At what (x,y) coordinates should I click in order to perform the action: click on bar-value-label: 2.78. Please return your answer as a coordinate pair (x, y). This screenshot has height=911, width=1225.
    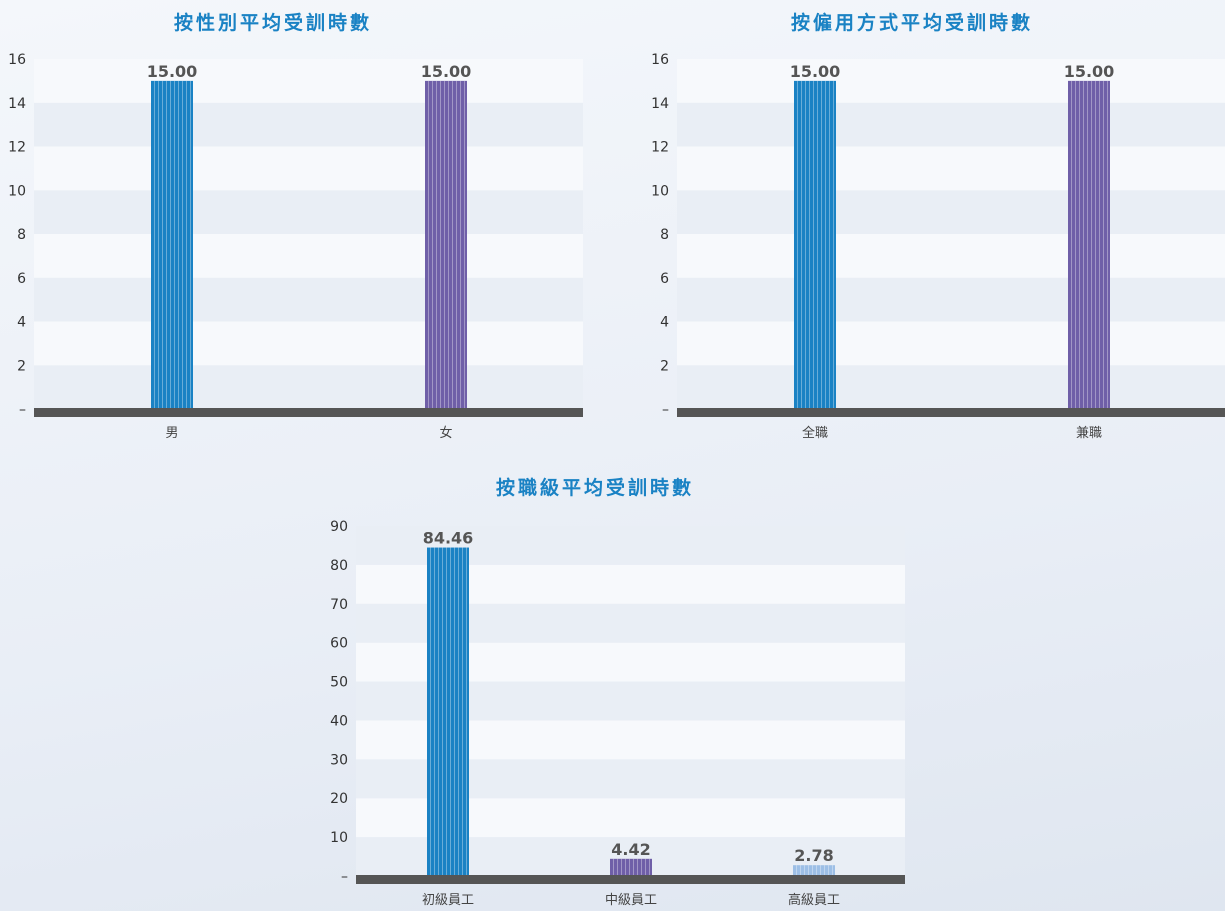
    Looking at the image, I should click on (813, 855).